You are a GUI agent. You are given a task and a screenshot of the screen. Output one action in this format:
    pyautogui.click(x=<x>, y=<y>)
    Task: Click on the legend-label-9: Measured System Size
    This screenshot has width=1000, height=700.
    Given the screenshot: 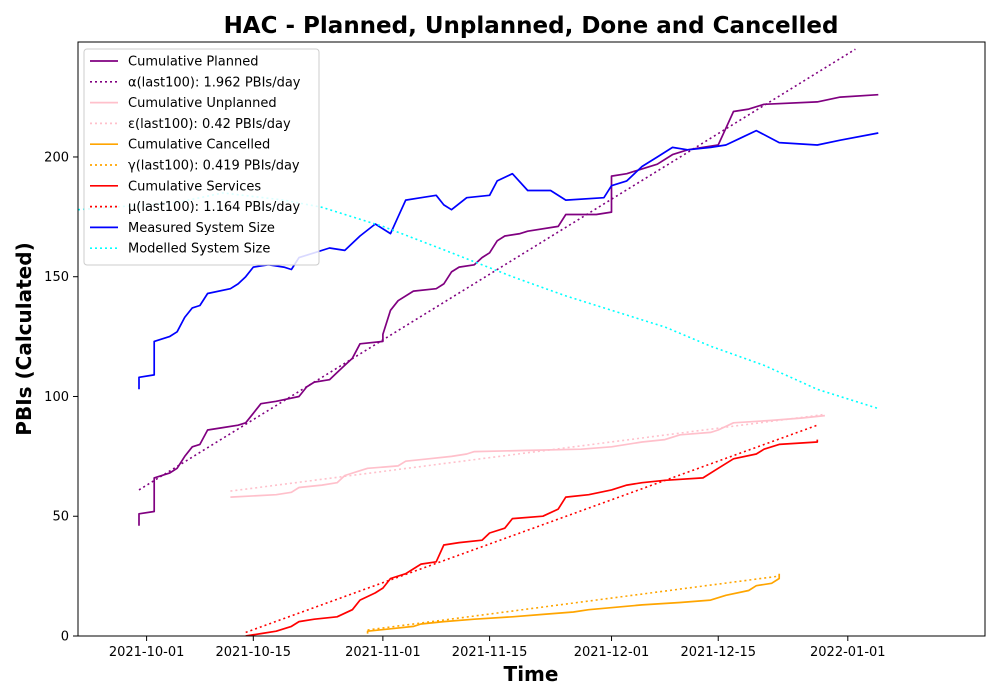 What is the action you would take?
    pyautogui.click(x=201, y=228)
    